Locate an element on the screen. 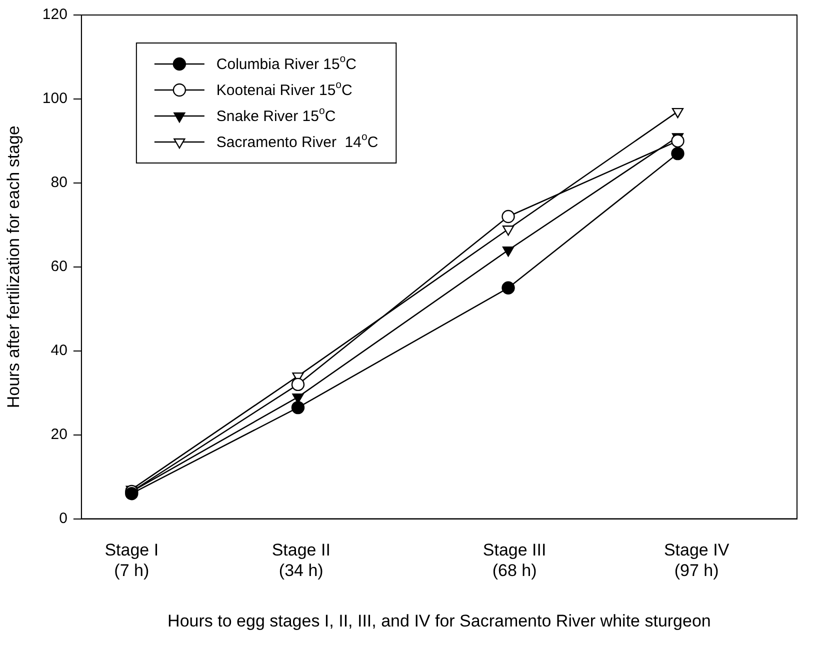 This screenshot has width=817, height=646. x-tick-label: Stage III (68 h) is located at coordinates (514, 560).